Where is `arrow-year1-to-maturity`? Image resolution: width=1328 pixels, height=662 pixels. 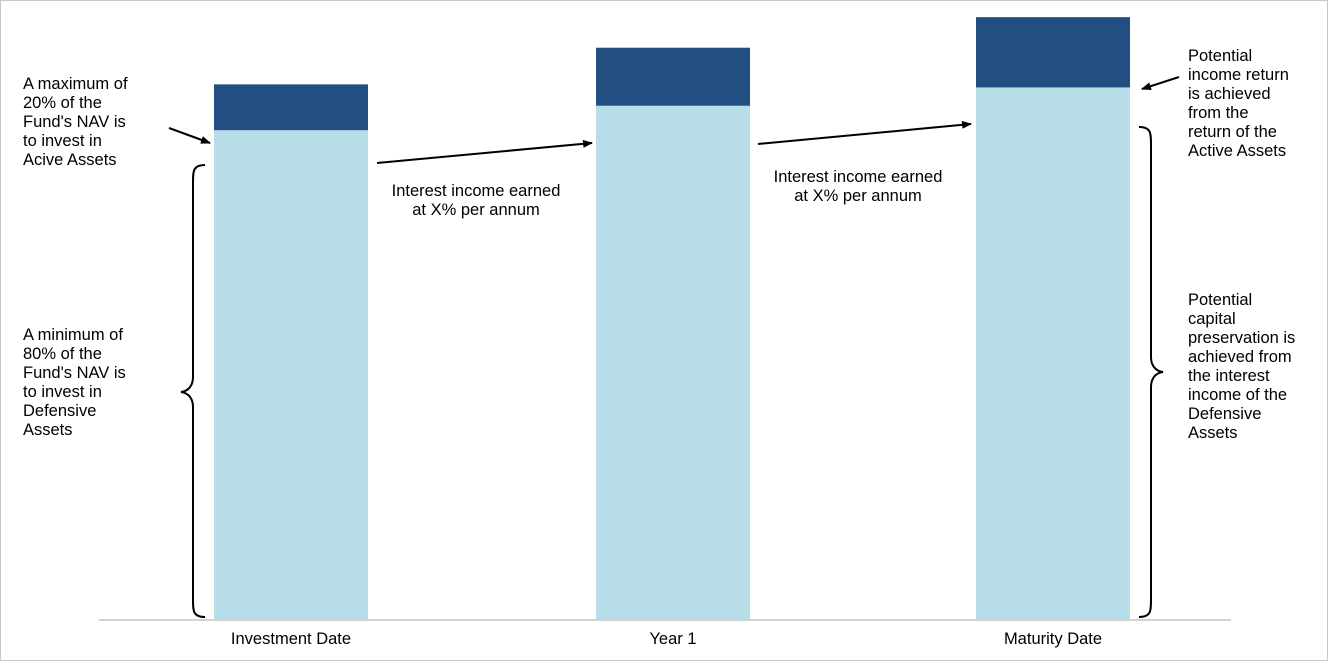
arrow-year1-to-maturity is located at coordinates (864, 132).